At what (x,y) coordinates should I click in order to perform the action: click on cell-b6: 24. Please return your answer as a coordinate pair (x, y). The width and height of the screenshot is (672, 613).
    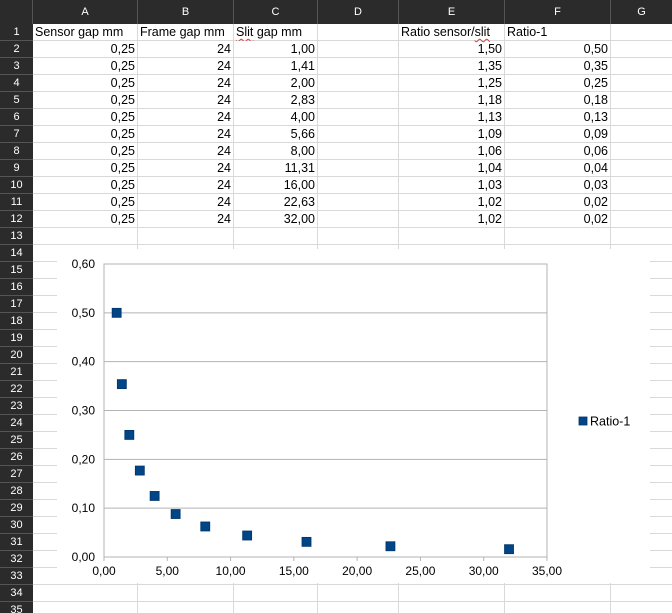
    Looking at the image, I should click on (224, 117).